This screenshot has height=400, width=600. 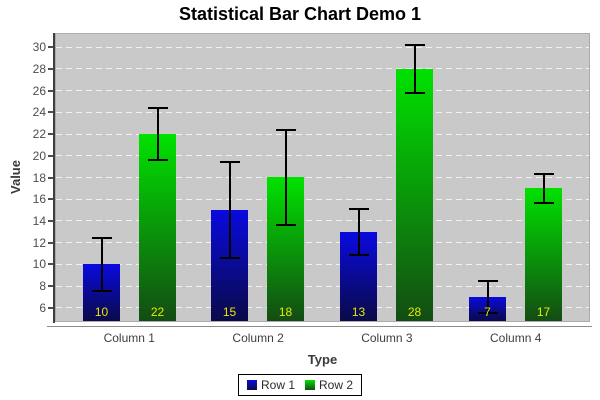 I want to click on y-tick-label: 22, so click(x=39, y=134).